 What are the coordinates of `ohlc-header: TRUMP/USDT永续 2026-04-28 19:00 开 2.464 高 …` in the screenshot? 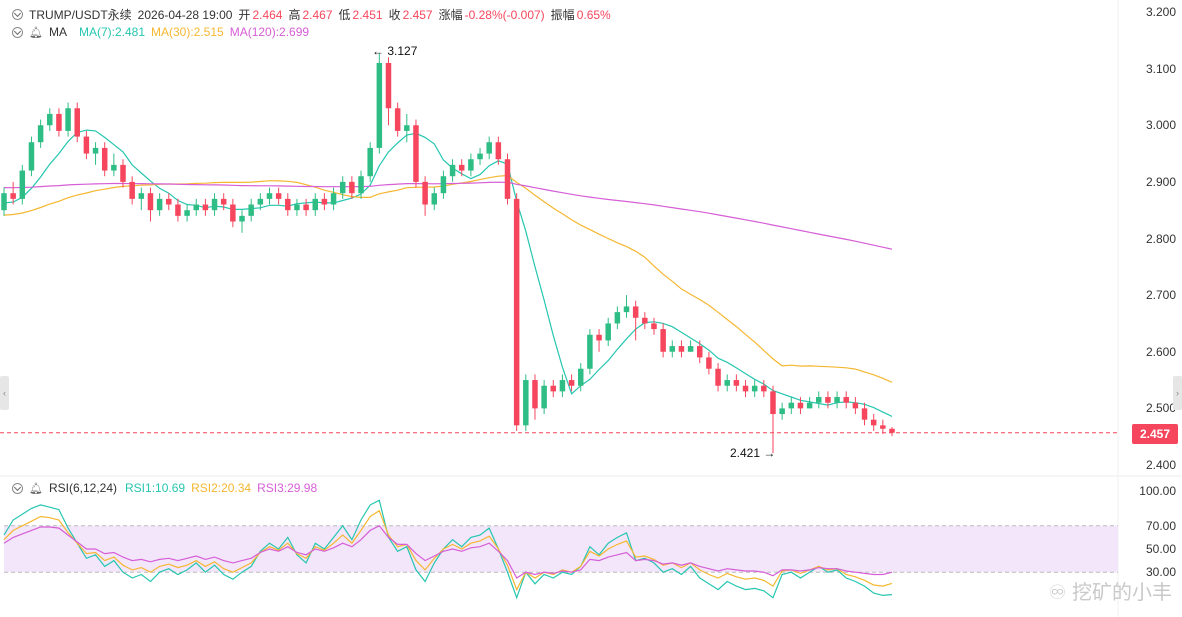 It's located at (314, 14).